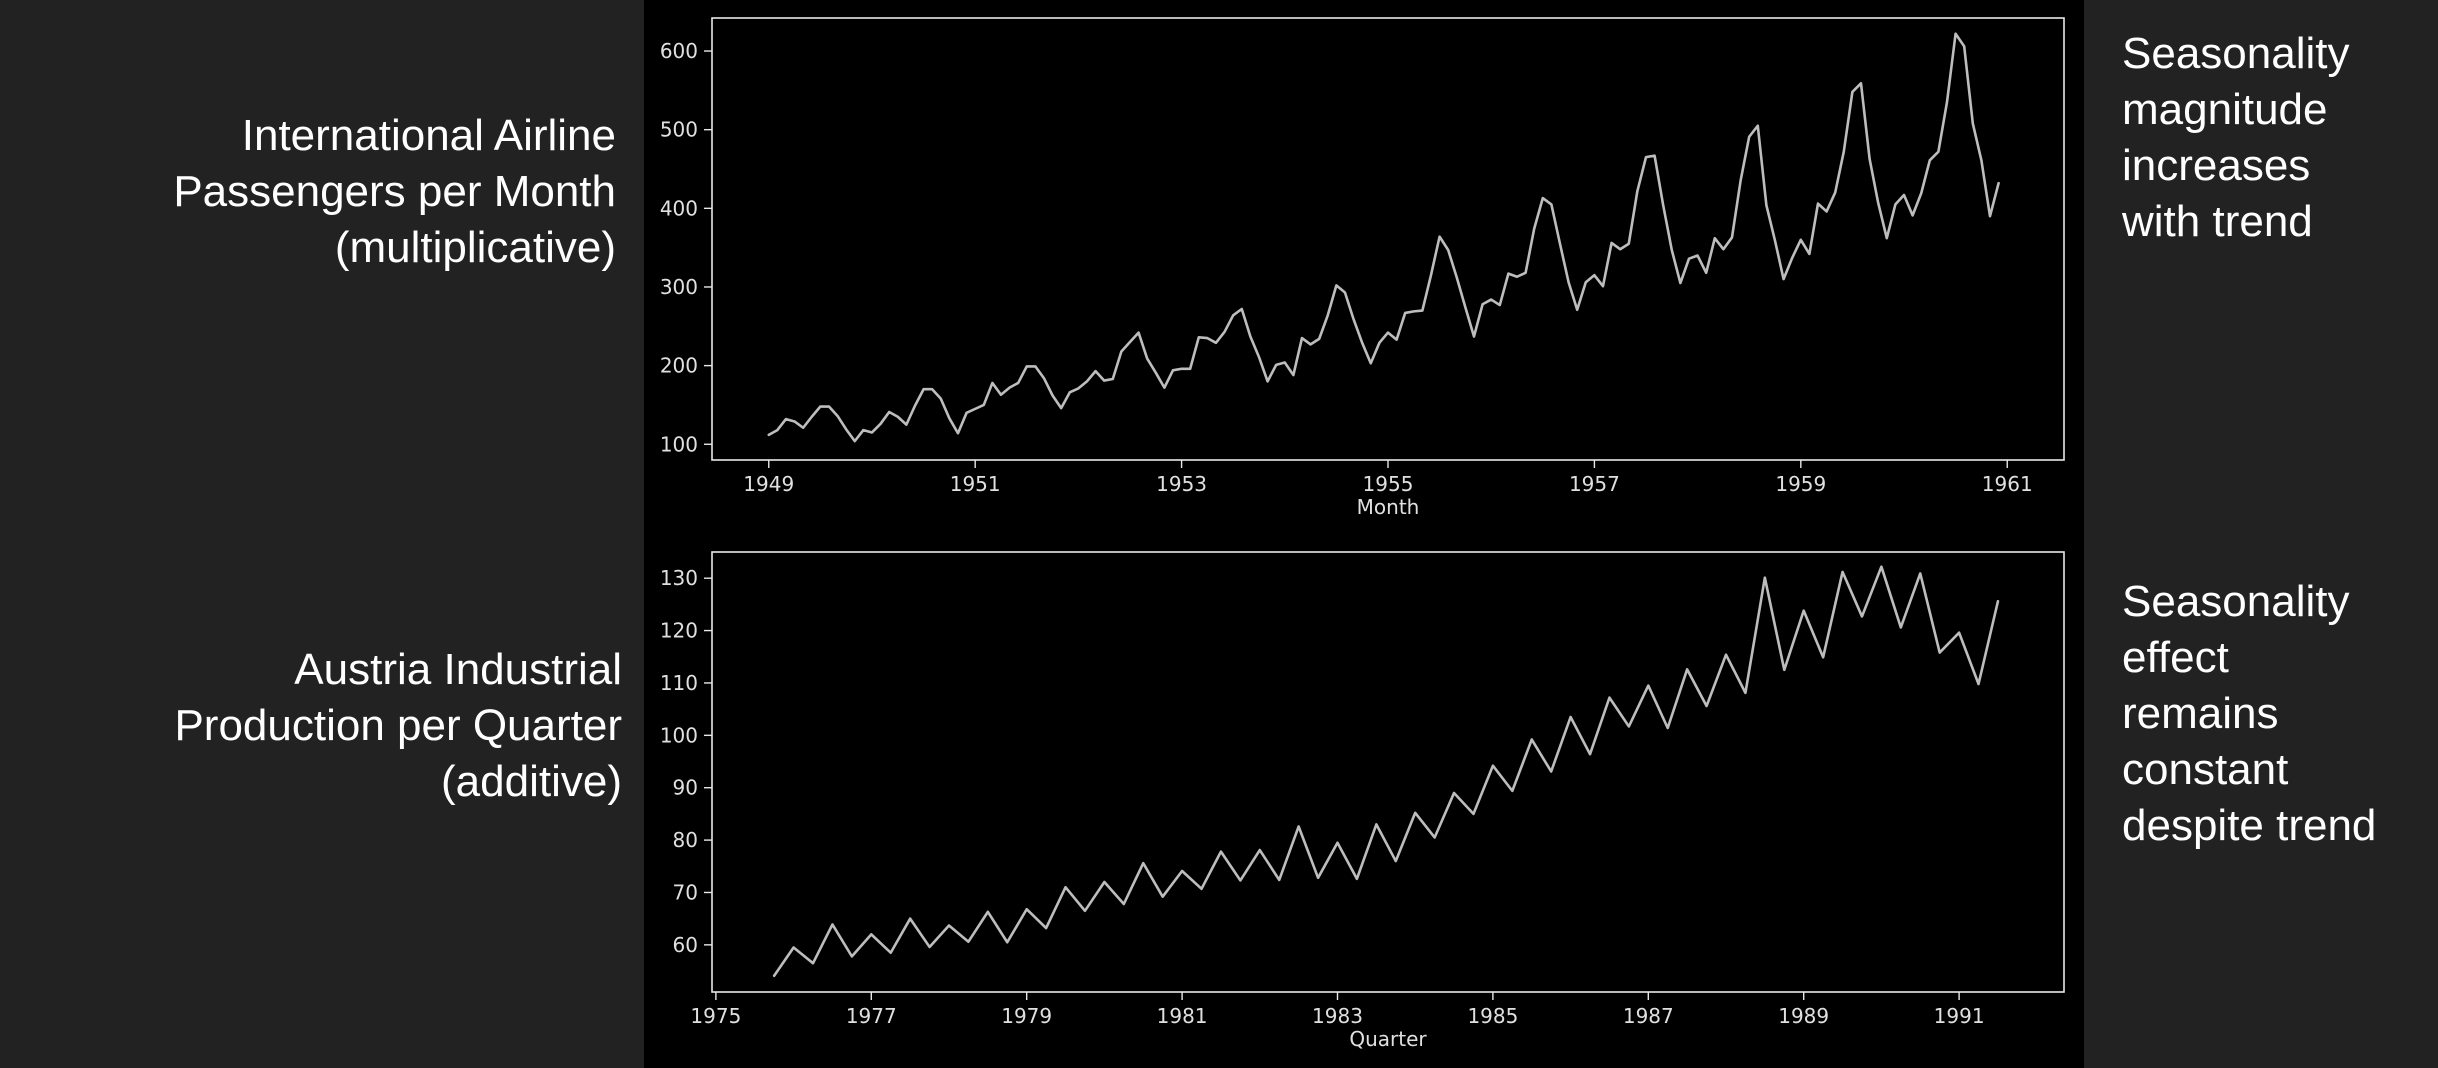 This screenshot has width=2438, height=1068. I want to click on airline-y-tick-label-500: 500, so click(679, 130).